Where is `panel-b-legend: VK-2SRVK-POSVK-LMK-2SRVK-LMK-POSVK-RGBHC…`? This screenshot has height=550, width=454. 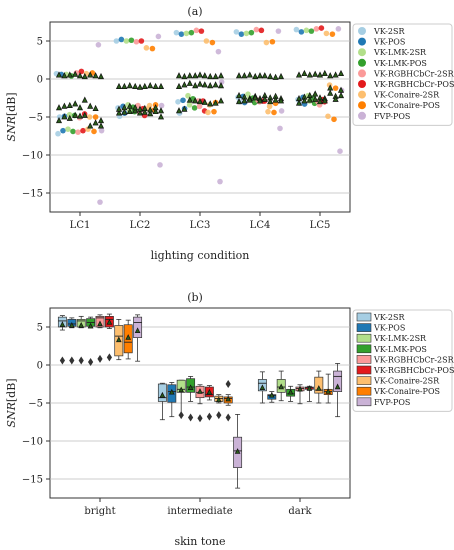 panel-b-legend: VK-2SRVK-POSVK-LMK-2SRVK-LMK-POSVK-RGBHC… is located at coordinates (403, 360).